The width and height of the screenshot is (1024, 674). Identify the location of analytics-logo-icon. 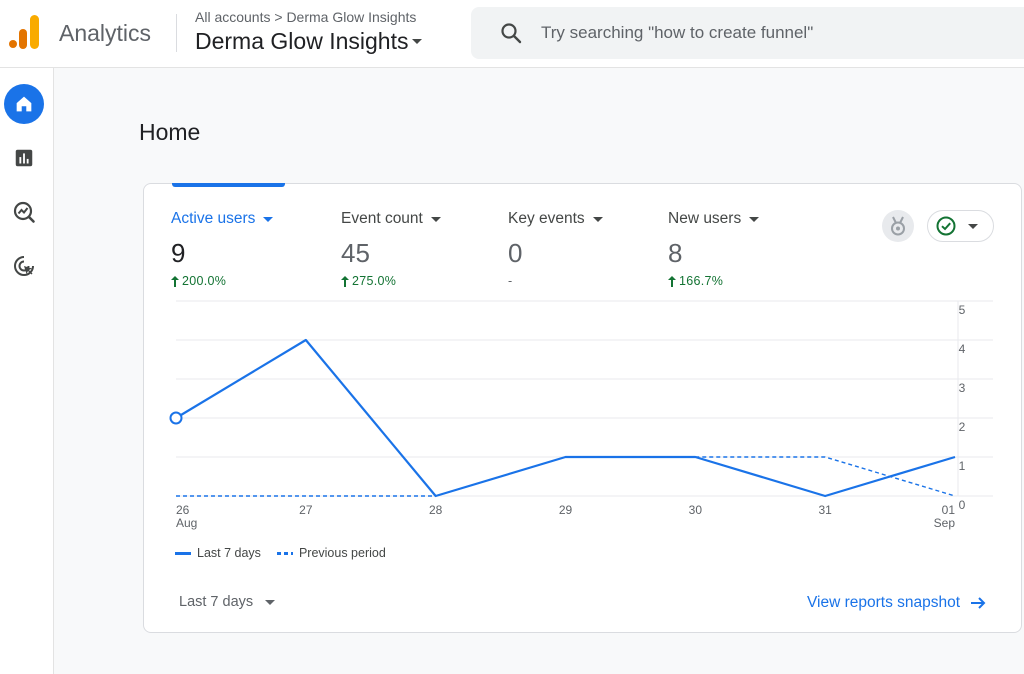
(24, 32).